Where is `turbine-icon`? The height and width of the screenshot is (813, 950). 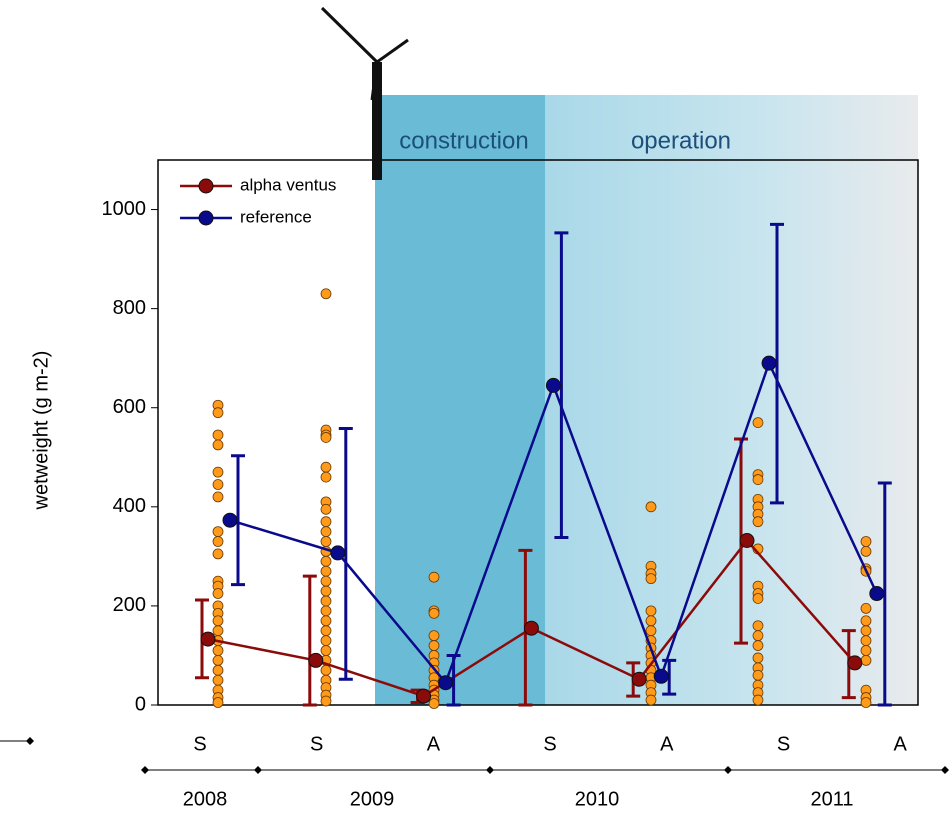
turbine-icon is located at coordinates (364, 93).